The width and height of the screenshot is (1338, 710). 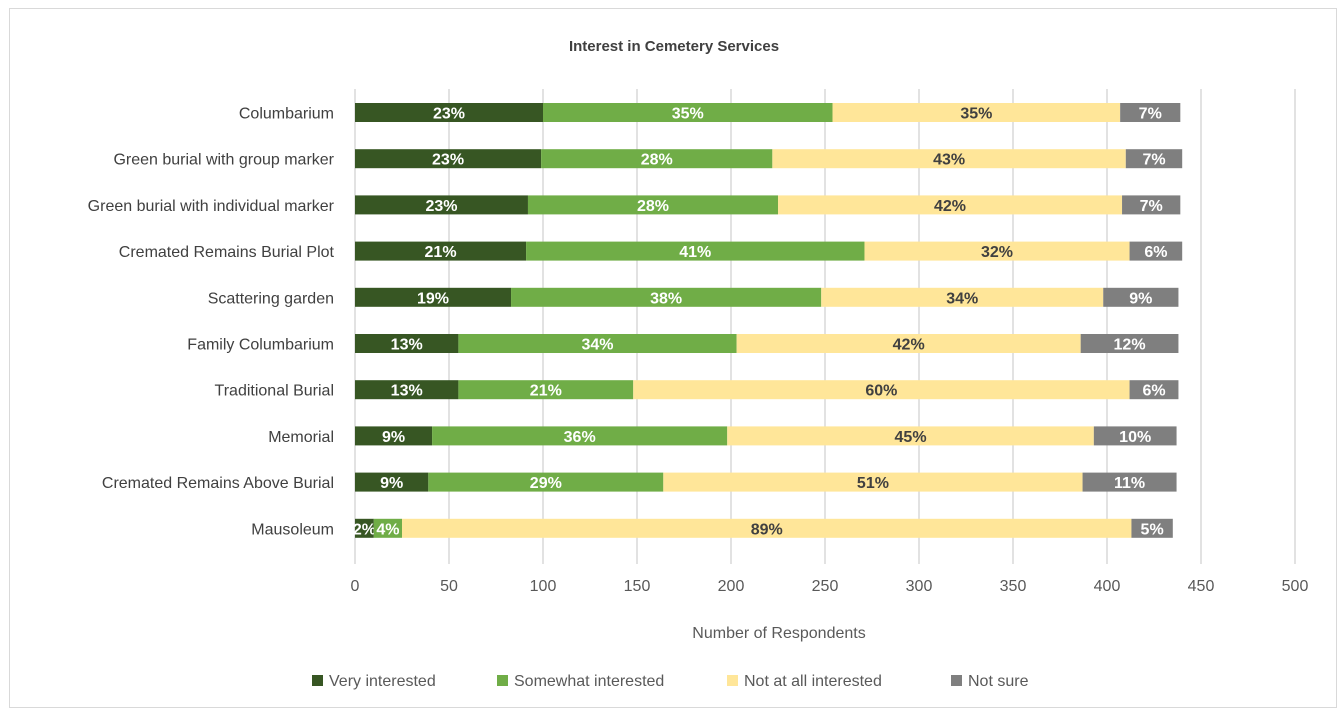 I want to click on data-label: 4%, so click(x=387, y=529).